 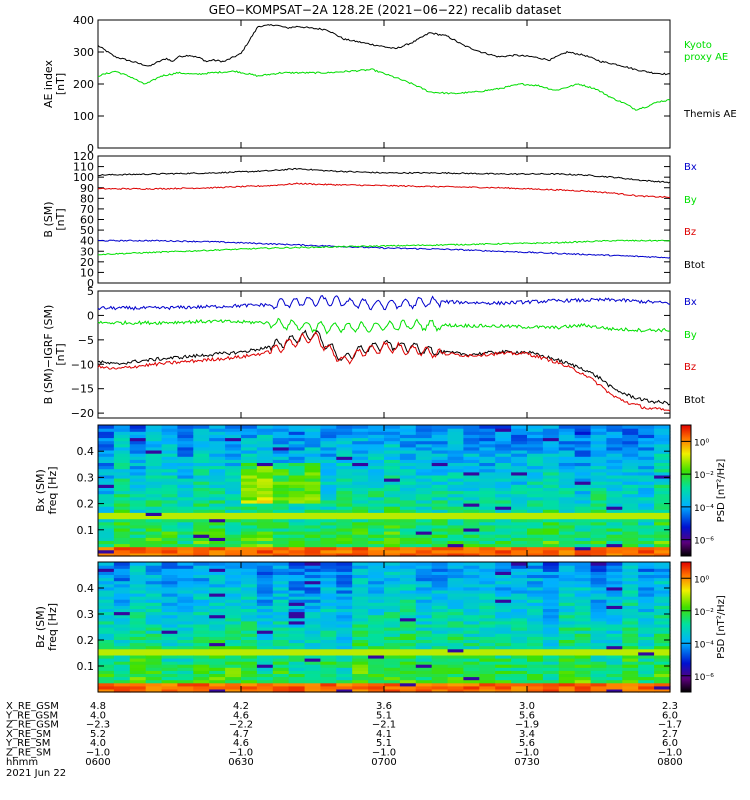 What do you see at coordinates (384, 491) in the screenshot?
I see `spectrogram-cells` at bounding box center [384, 491].